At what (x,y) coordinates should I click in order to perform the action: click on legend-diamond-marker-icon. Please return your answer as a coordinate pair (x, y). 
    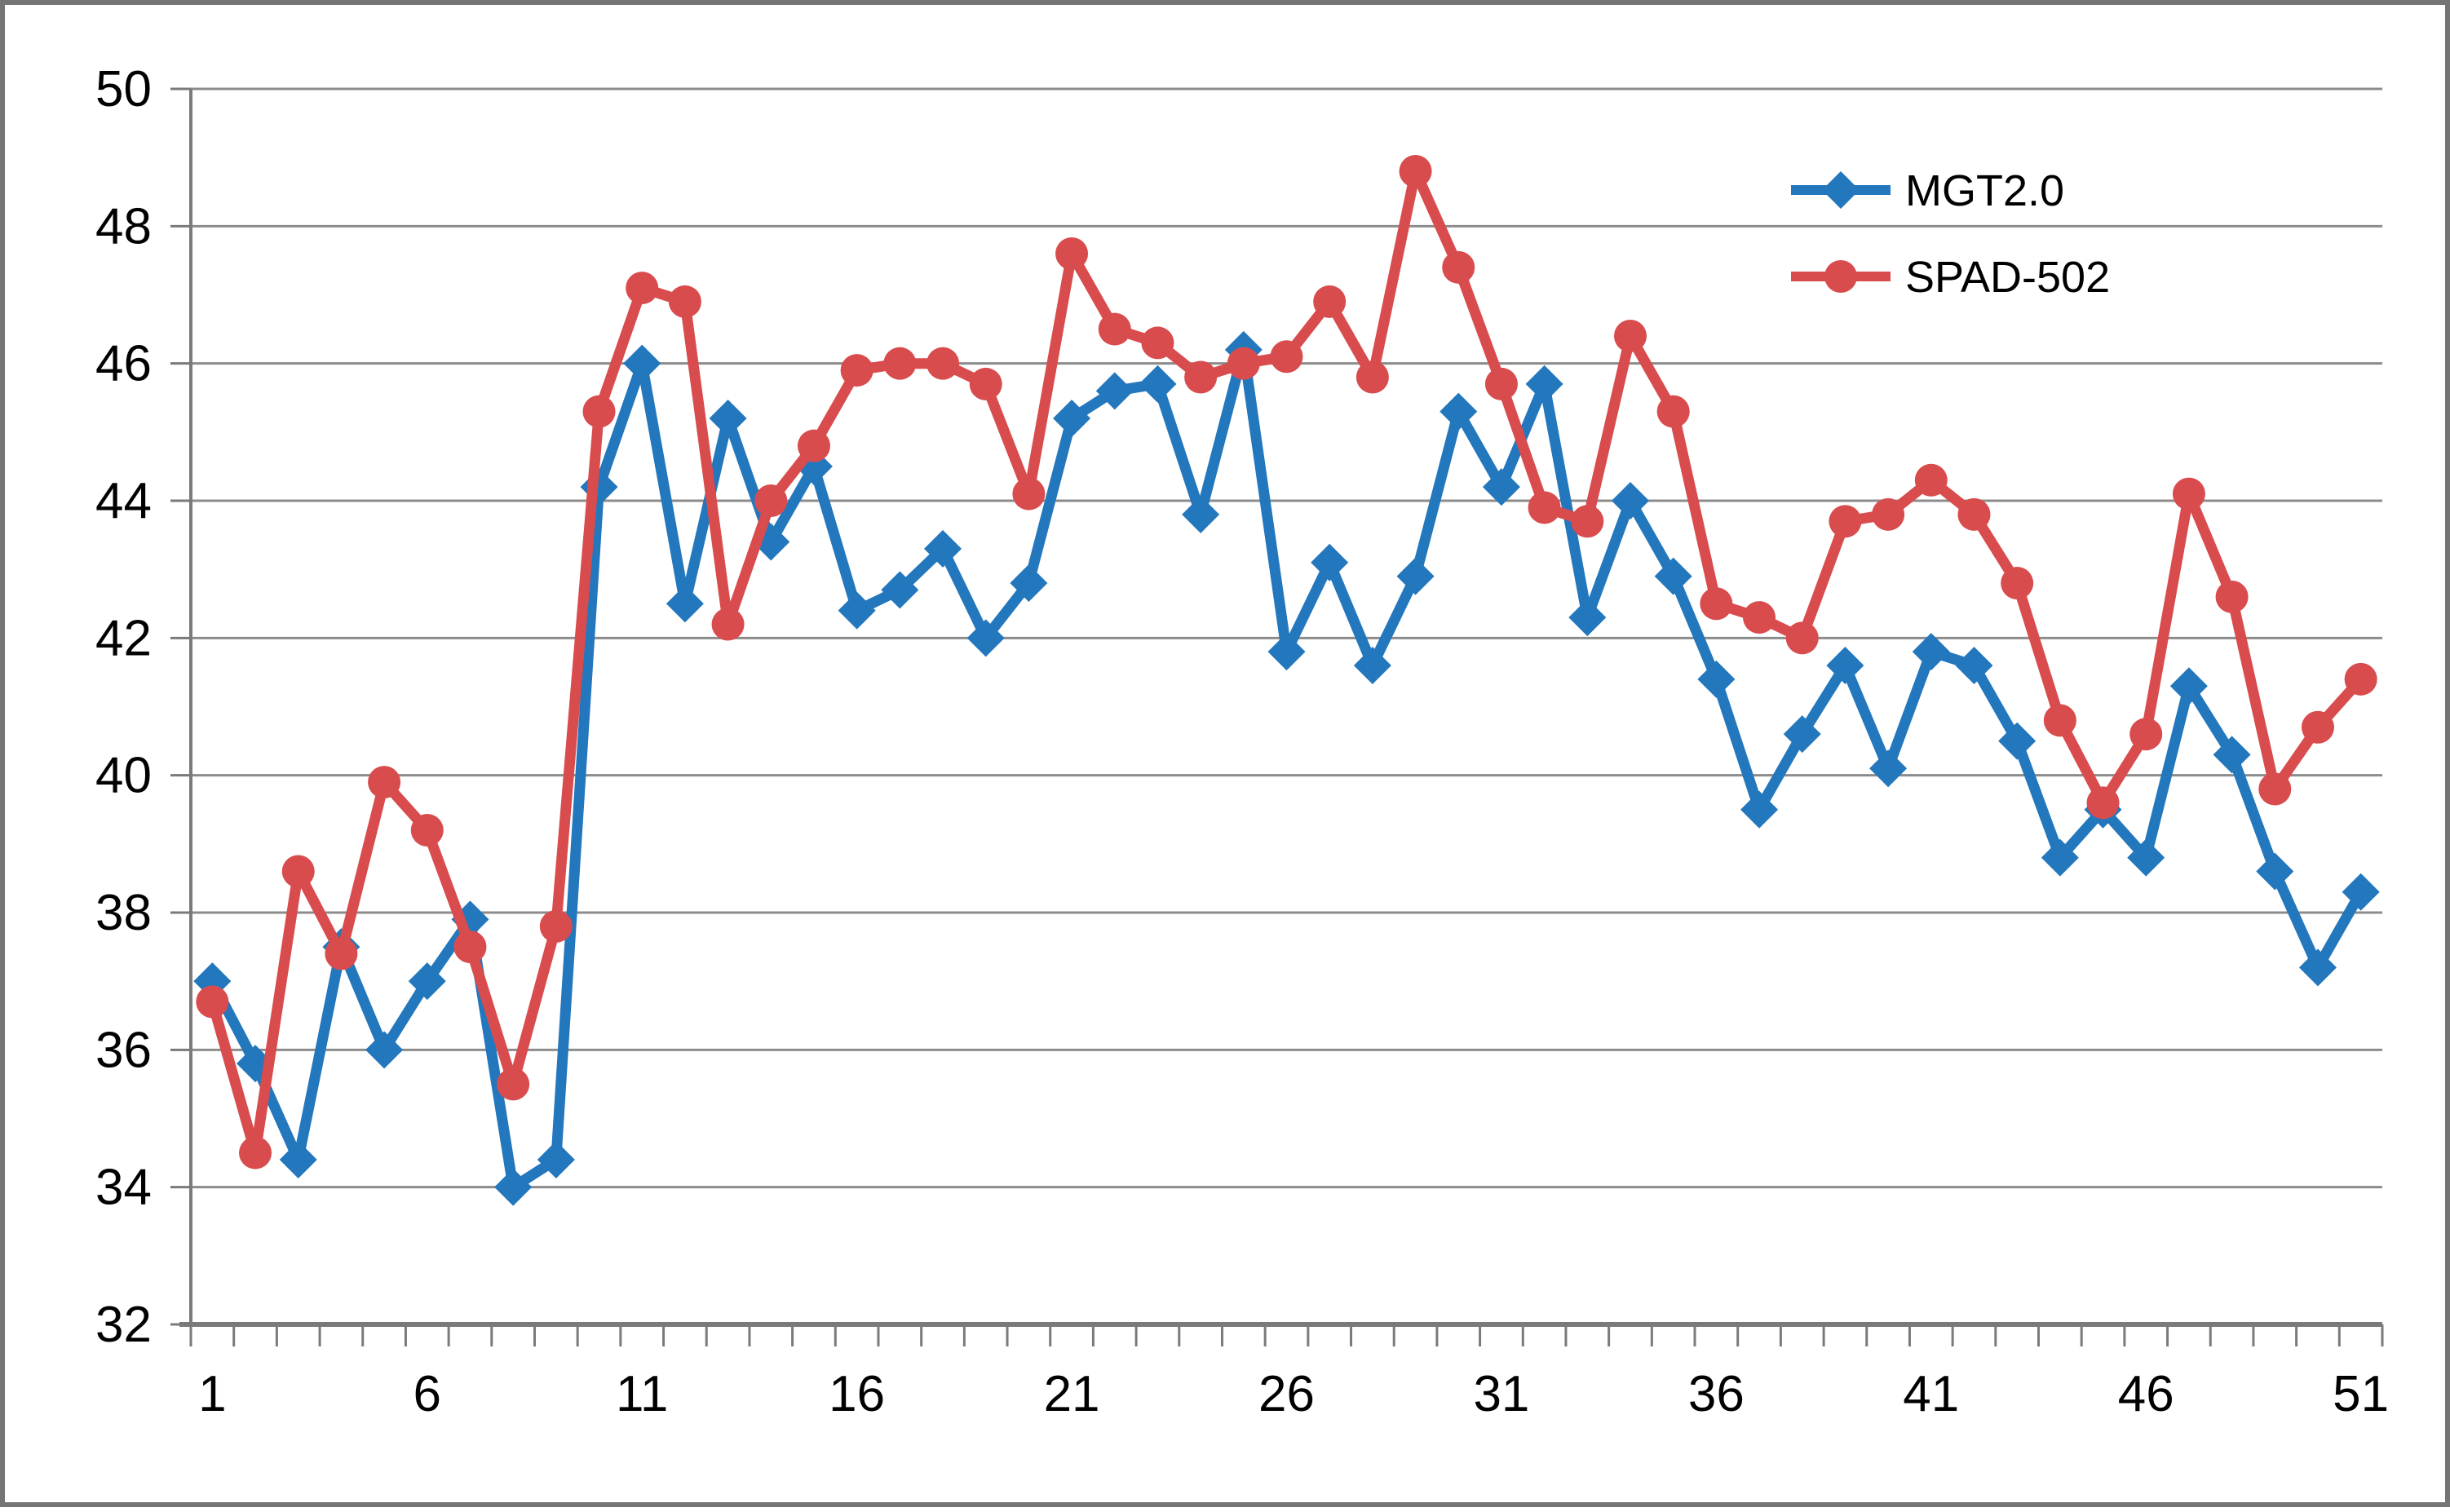
    Looking at the image, I should click on (1841, 190).